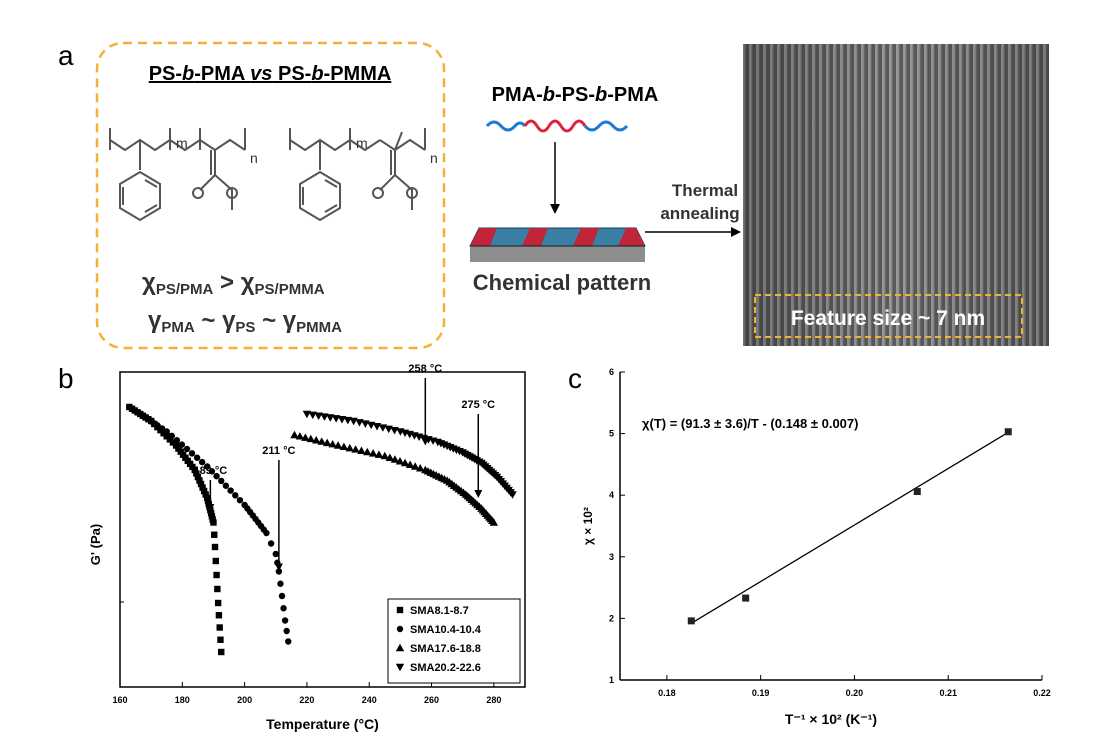 Image resolution: width=1093 pixels, height=752 pixels. What do you see at coordinates (750, 423) in the screenshot?
I see `fit-equation: χ(T) = (91.3 ± 3.6)/T - (0.148 ± 0.007)` at bounding box center [750, 423].